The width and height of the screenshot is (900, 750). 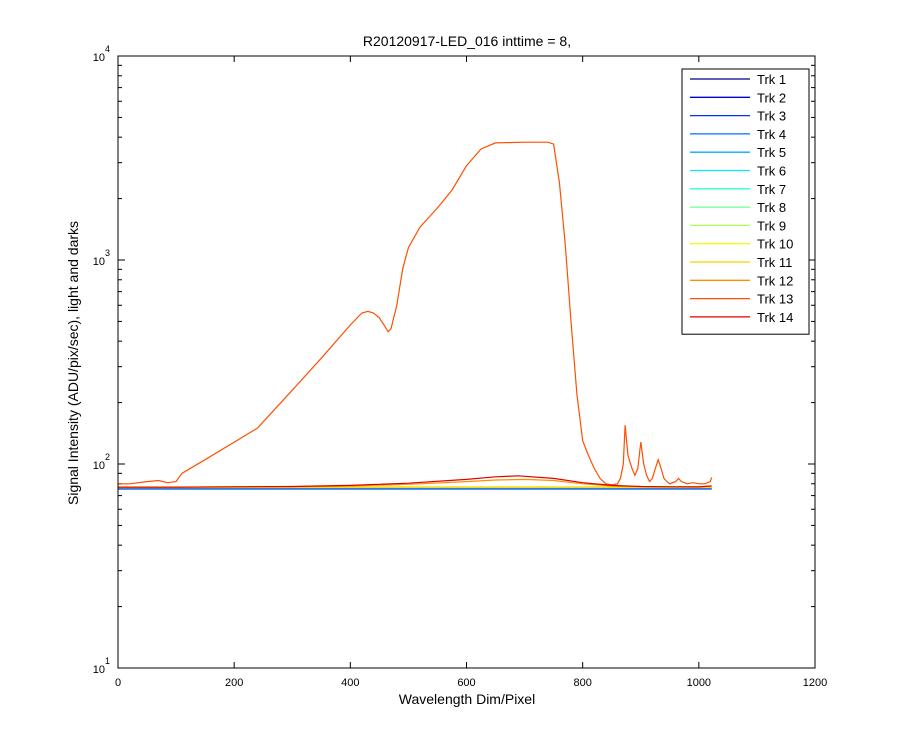 I want to click on legend-label: Trk 6, so click(x=771, y=171).